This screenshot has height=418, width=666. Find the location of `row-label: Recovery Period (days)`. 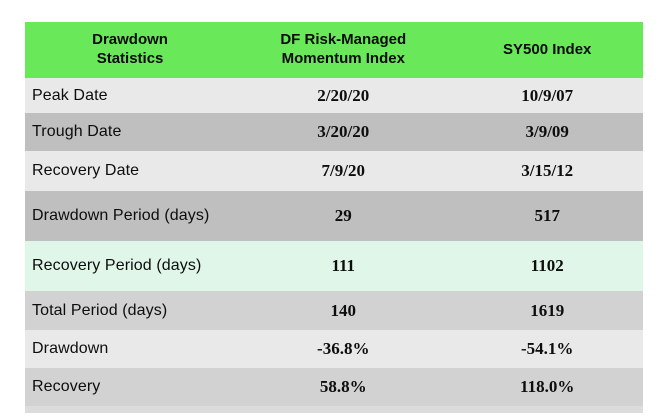

row-label: Recovery Period (days) is located at coordinates (117, 265).